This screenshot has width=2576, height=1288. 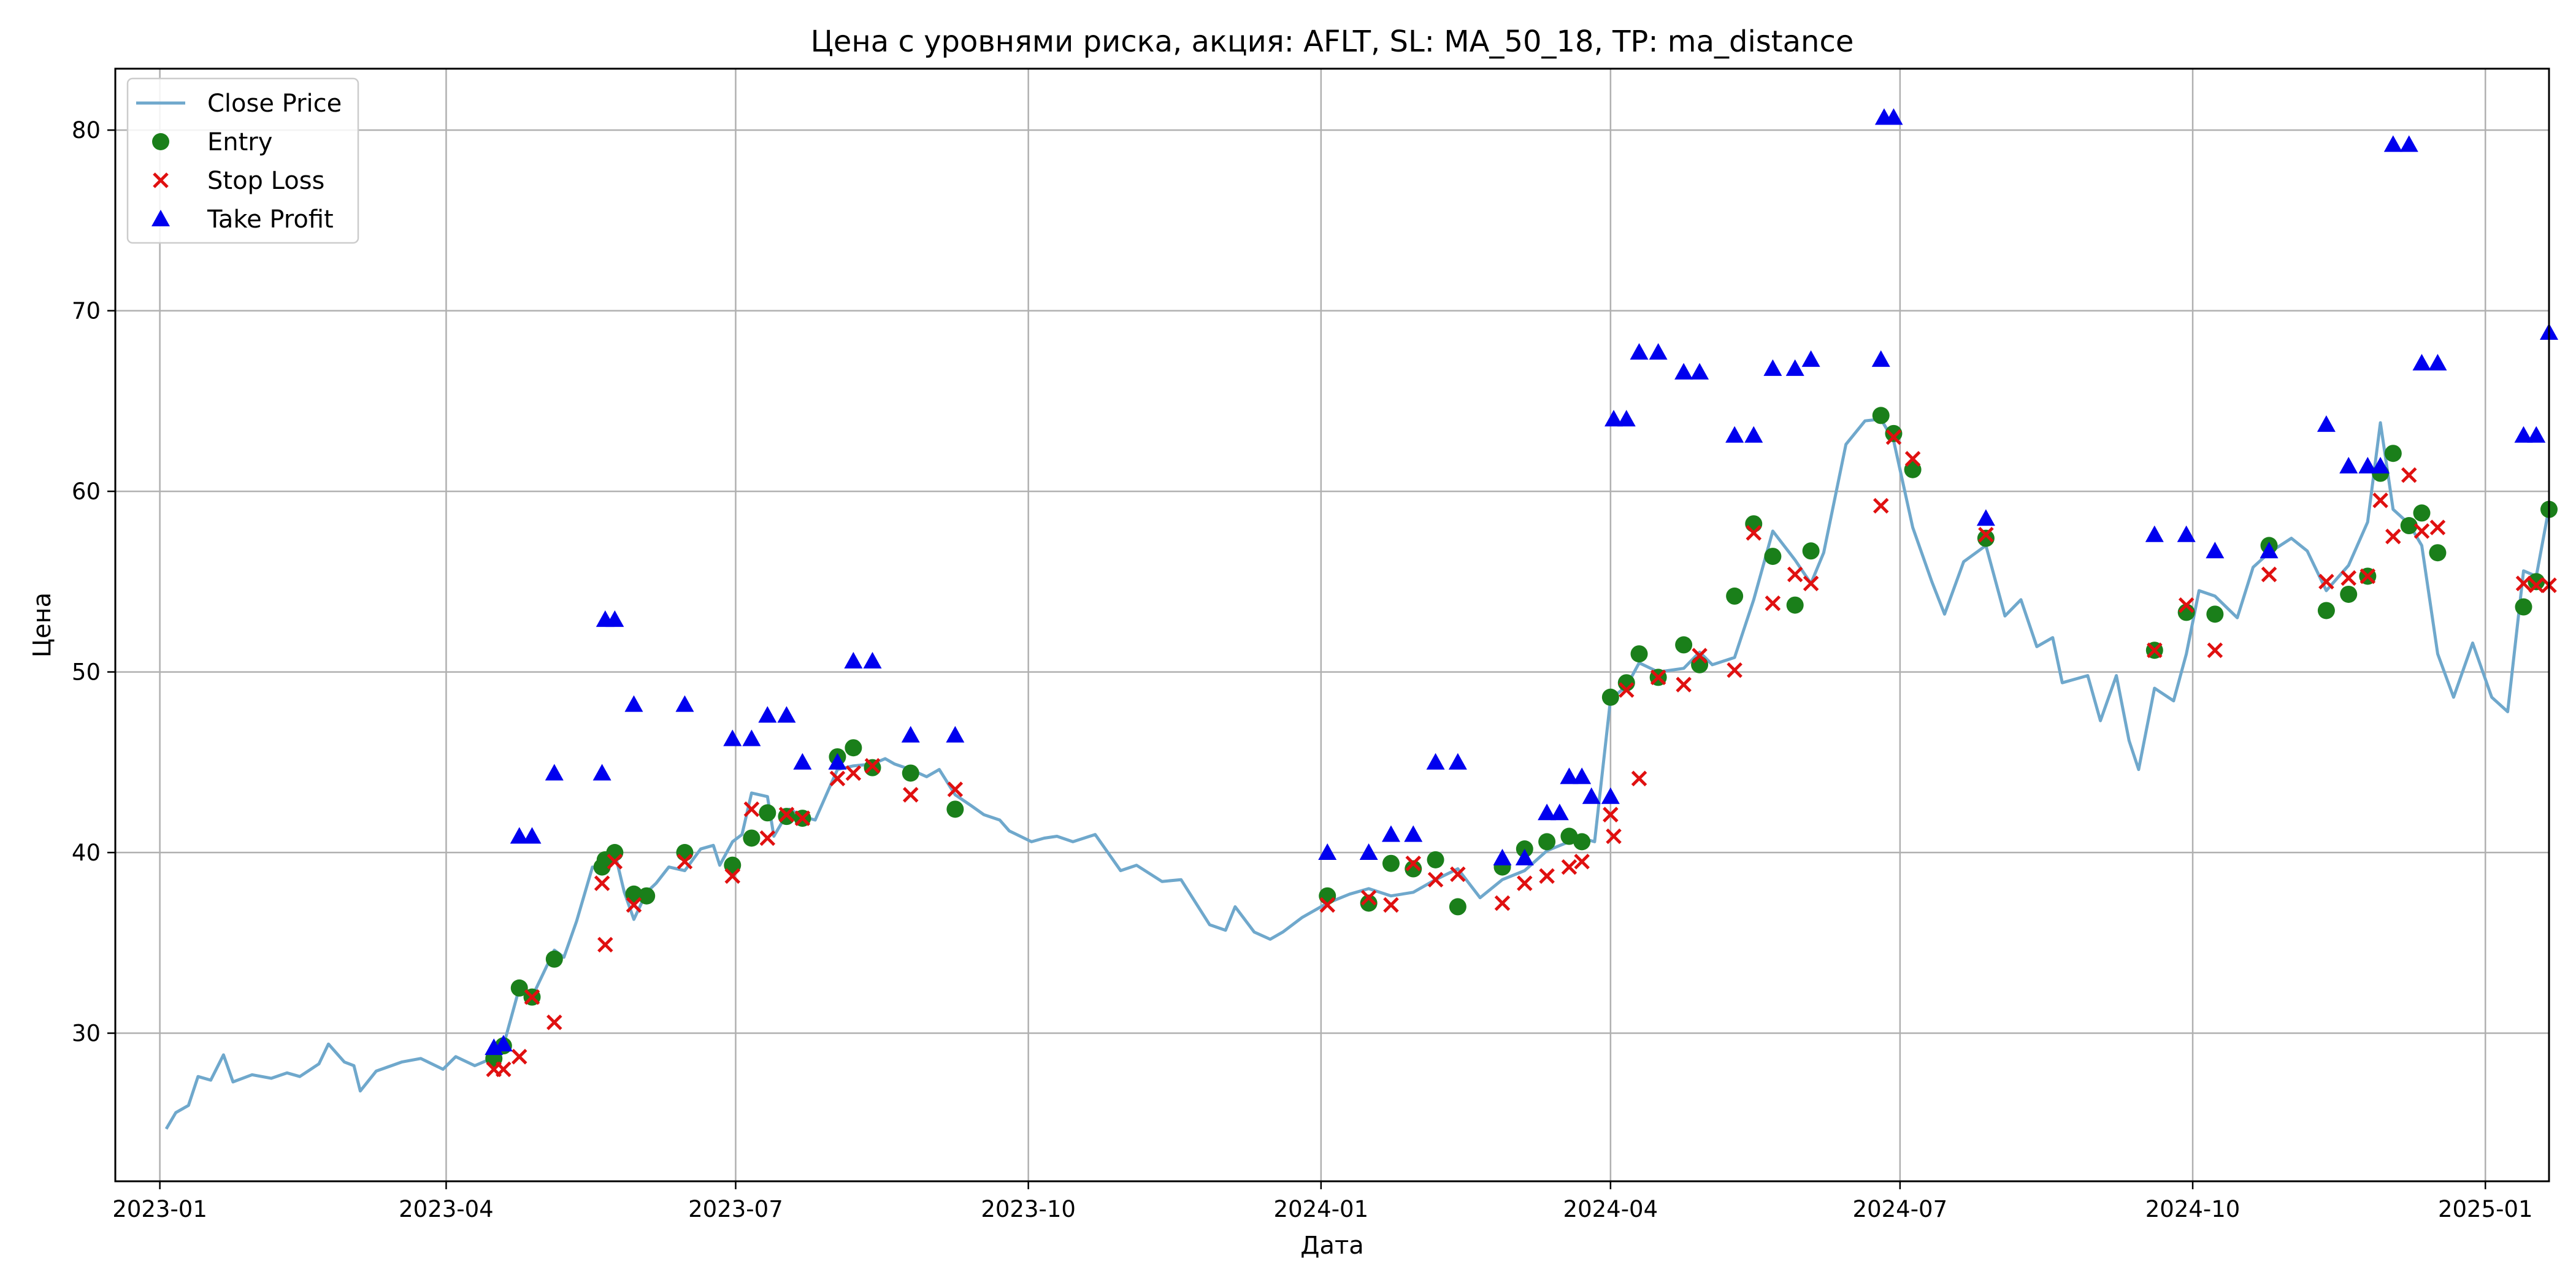 I want to click on x-tick-label: 2025-01, so click(x=2485, y=1209).